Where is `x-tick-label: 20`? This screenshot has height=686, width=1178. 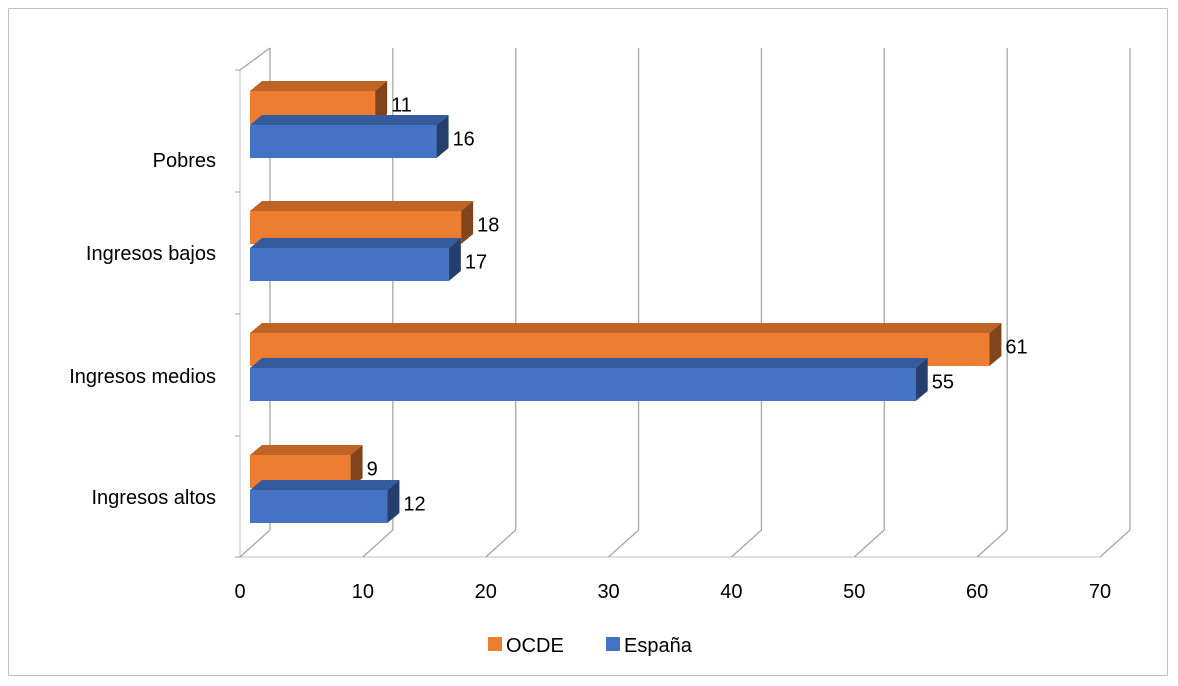
x-tick-label: 20 is located at coordinates (486, 592).